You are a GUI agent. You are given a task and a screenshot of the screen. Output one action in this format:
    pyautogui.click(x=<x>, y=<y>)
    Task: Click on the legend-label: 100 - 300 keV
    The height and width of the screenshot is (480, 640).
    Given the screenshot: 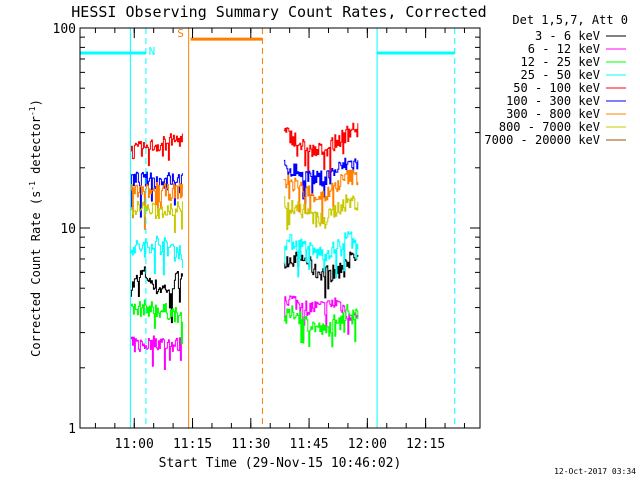 What is the action you would take?
    pyautogui.click(x=553, y=101)
    